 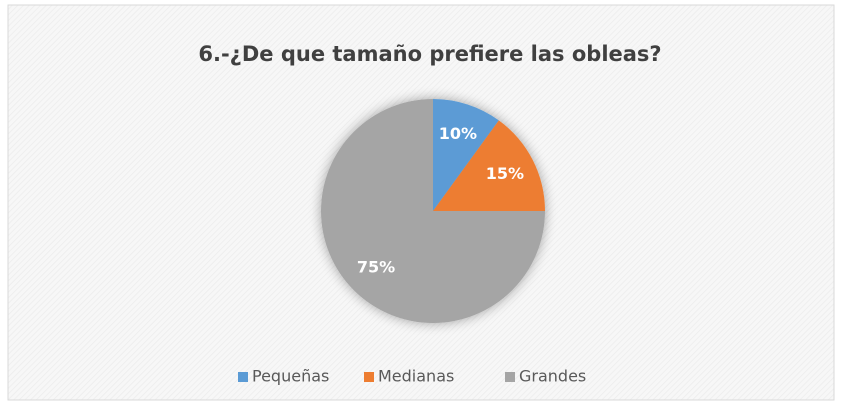 I want to click on pie, so click(x=433, y=211).